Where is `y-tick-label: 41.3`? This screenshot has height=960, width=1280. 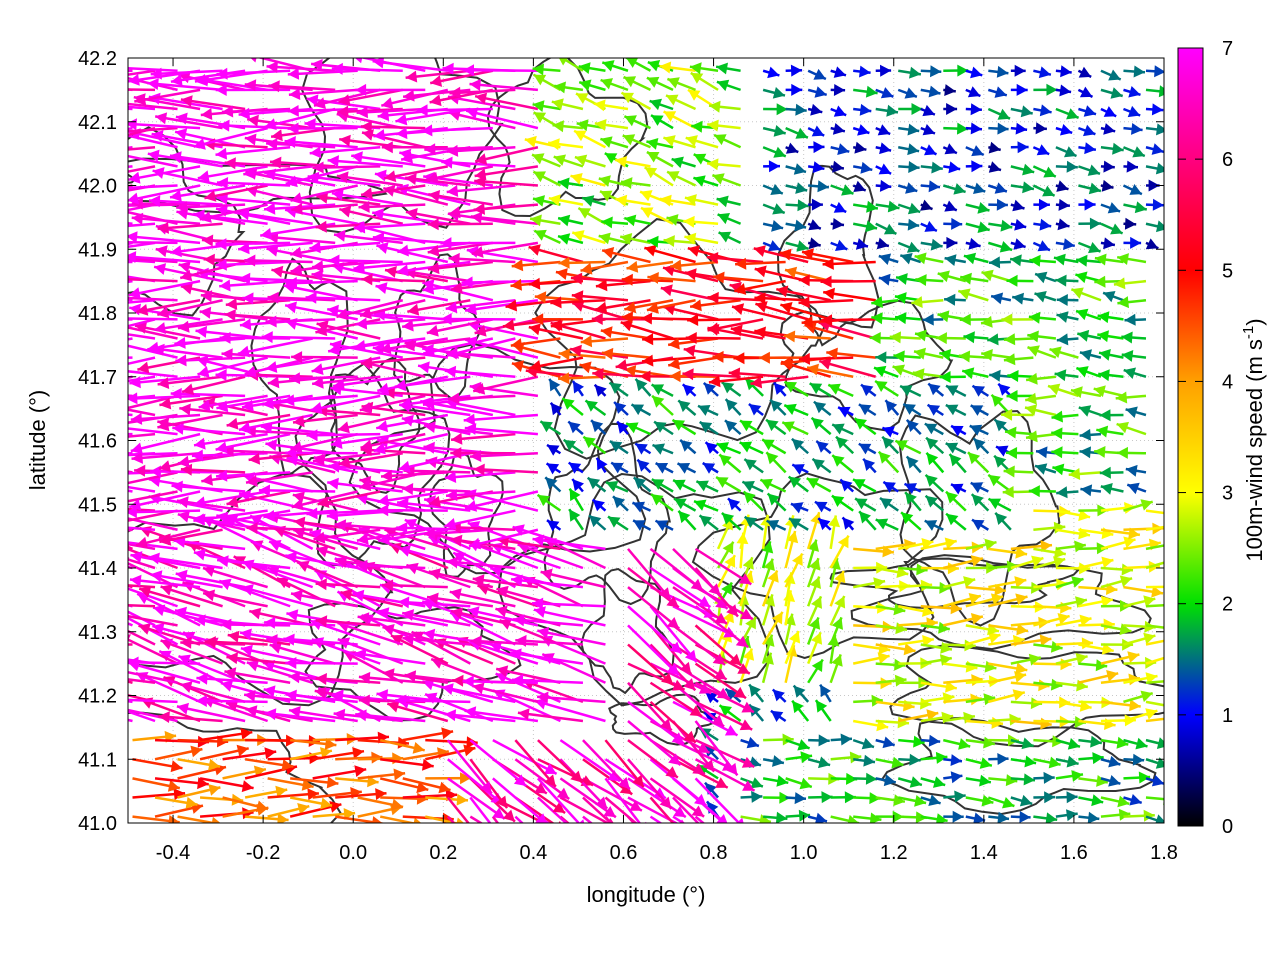
y-tick-label: 41.3 is located at coordinates (97, 633).